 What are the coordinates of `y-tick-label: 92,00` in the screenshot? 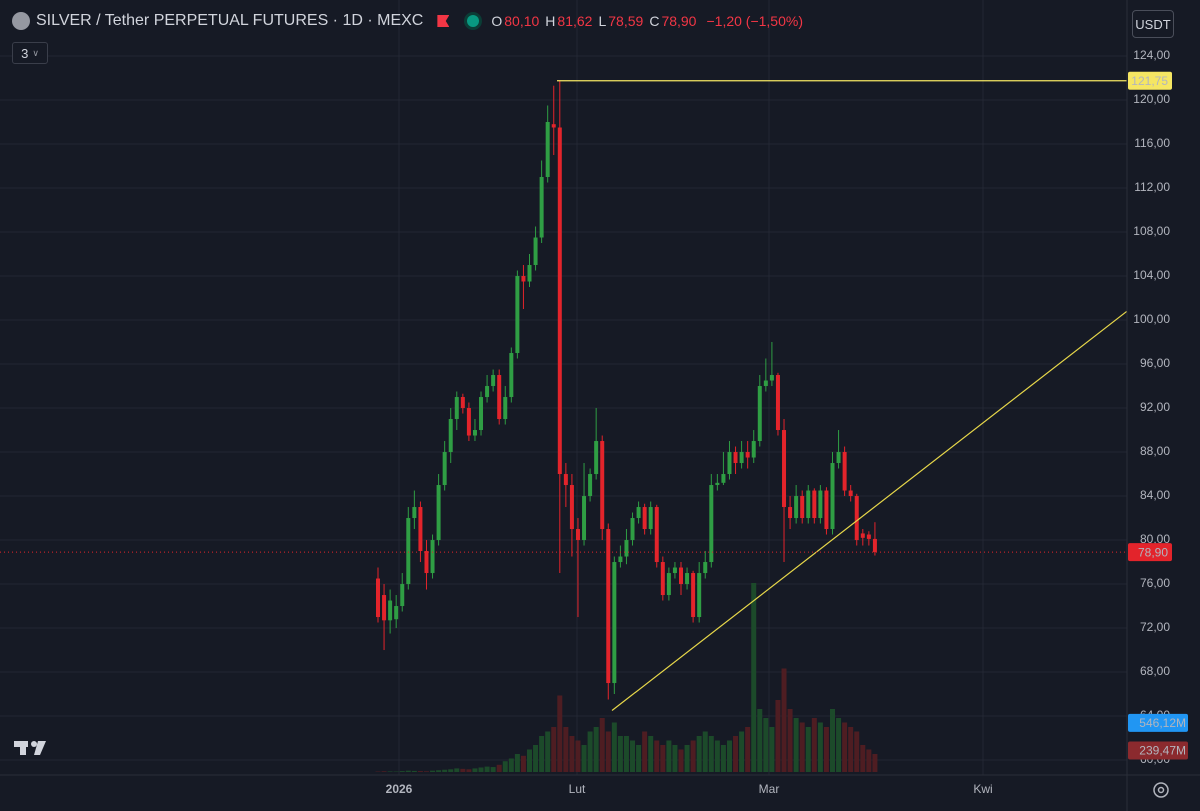 It's located at (1155, 407).